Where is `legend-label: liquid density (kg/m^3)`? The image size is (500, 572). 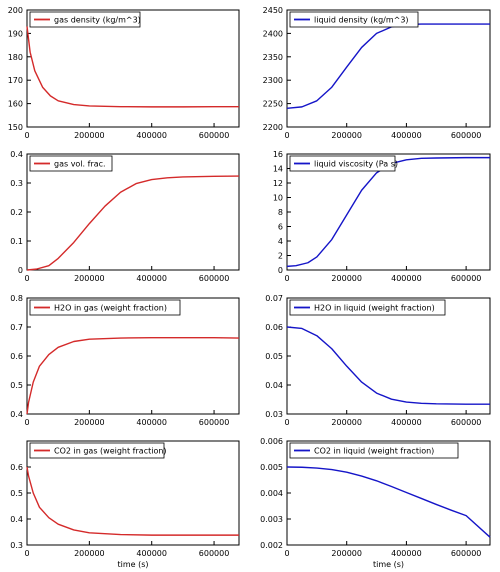
legend-label: liquid density (kg/m^3) is located at coordinates (361, 20).